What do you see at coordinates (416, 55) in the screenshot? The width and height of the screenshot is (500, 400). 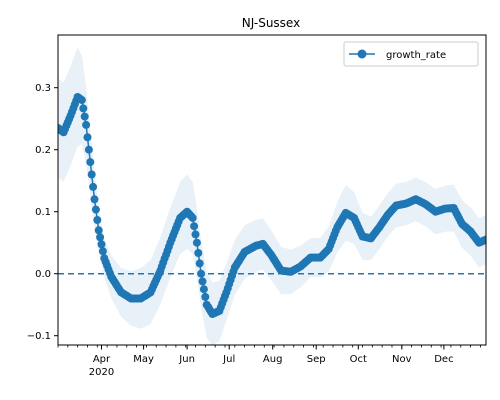 I see `legend-label: growth_rate` at bounding box center [416, 55].